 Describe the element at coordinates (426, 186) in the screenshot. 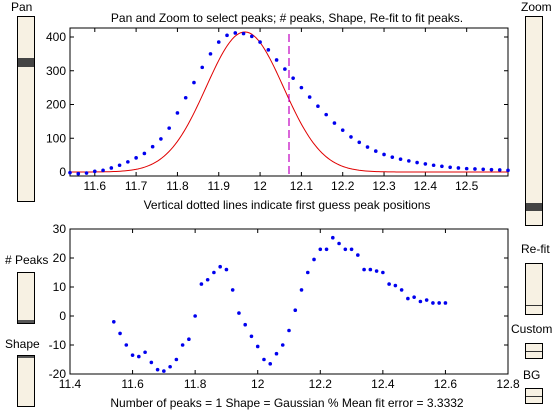

I see `top-x-tick-label: 12.4` at that location.